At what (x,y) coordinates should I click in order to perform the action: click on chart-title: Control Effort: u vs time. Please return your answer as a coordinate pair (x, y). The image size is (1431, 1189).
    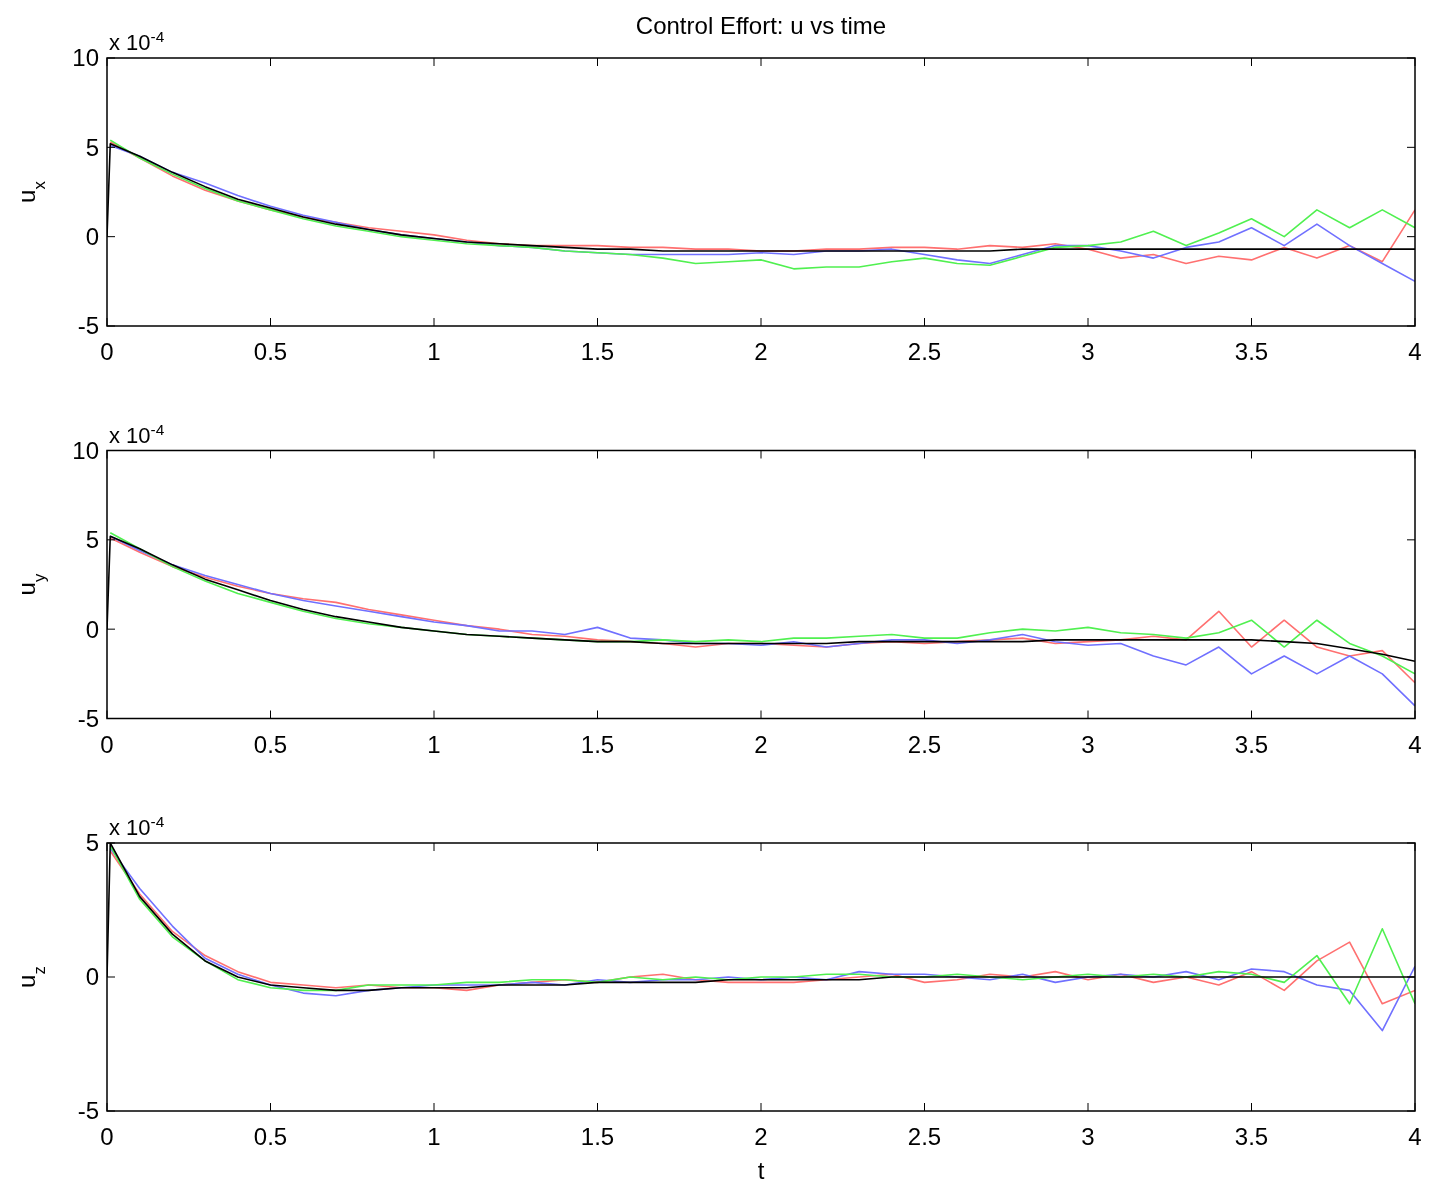
    Looking at the image, I should click on (761, 25).